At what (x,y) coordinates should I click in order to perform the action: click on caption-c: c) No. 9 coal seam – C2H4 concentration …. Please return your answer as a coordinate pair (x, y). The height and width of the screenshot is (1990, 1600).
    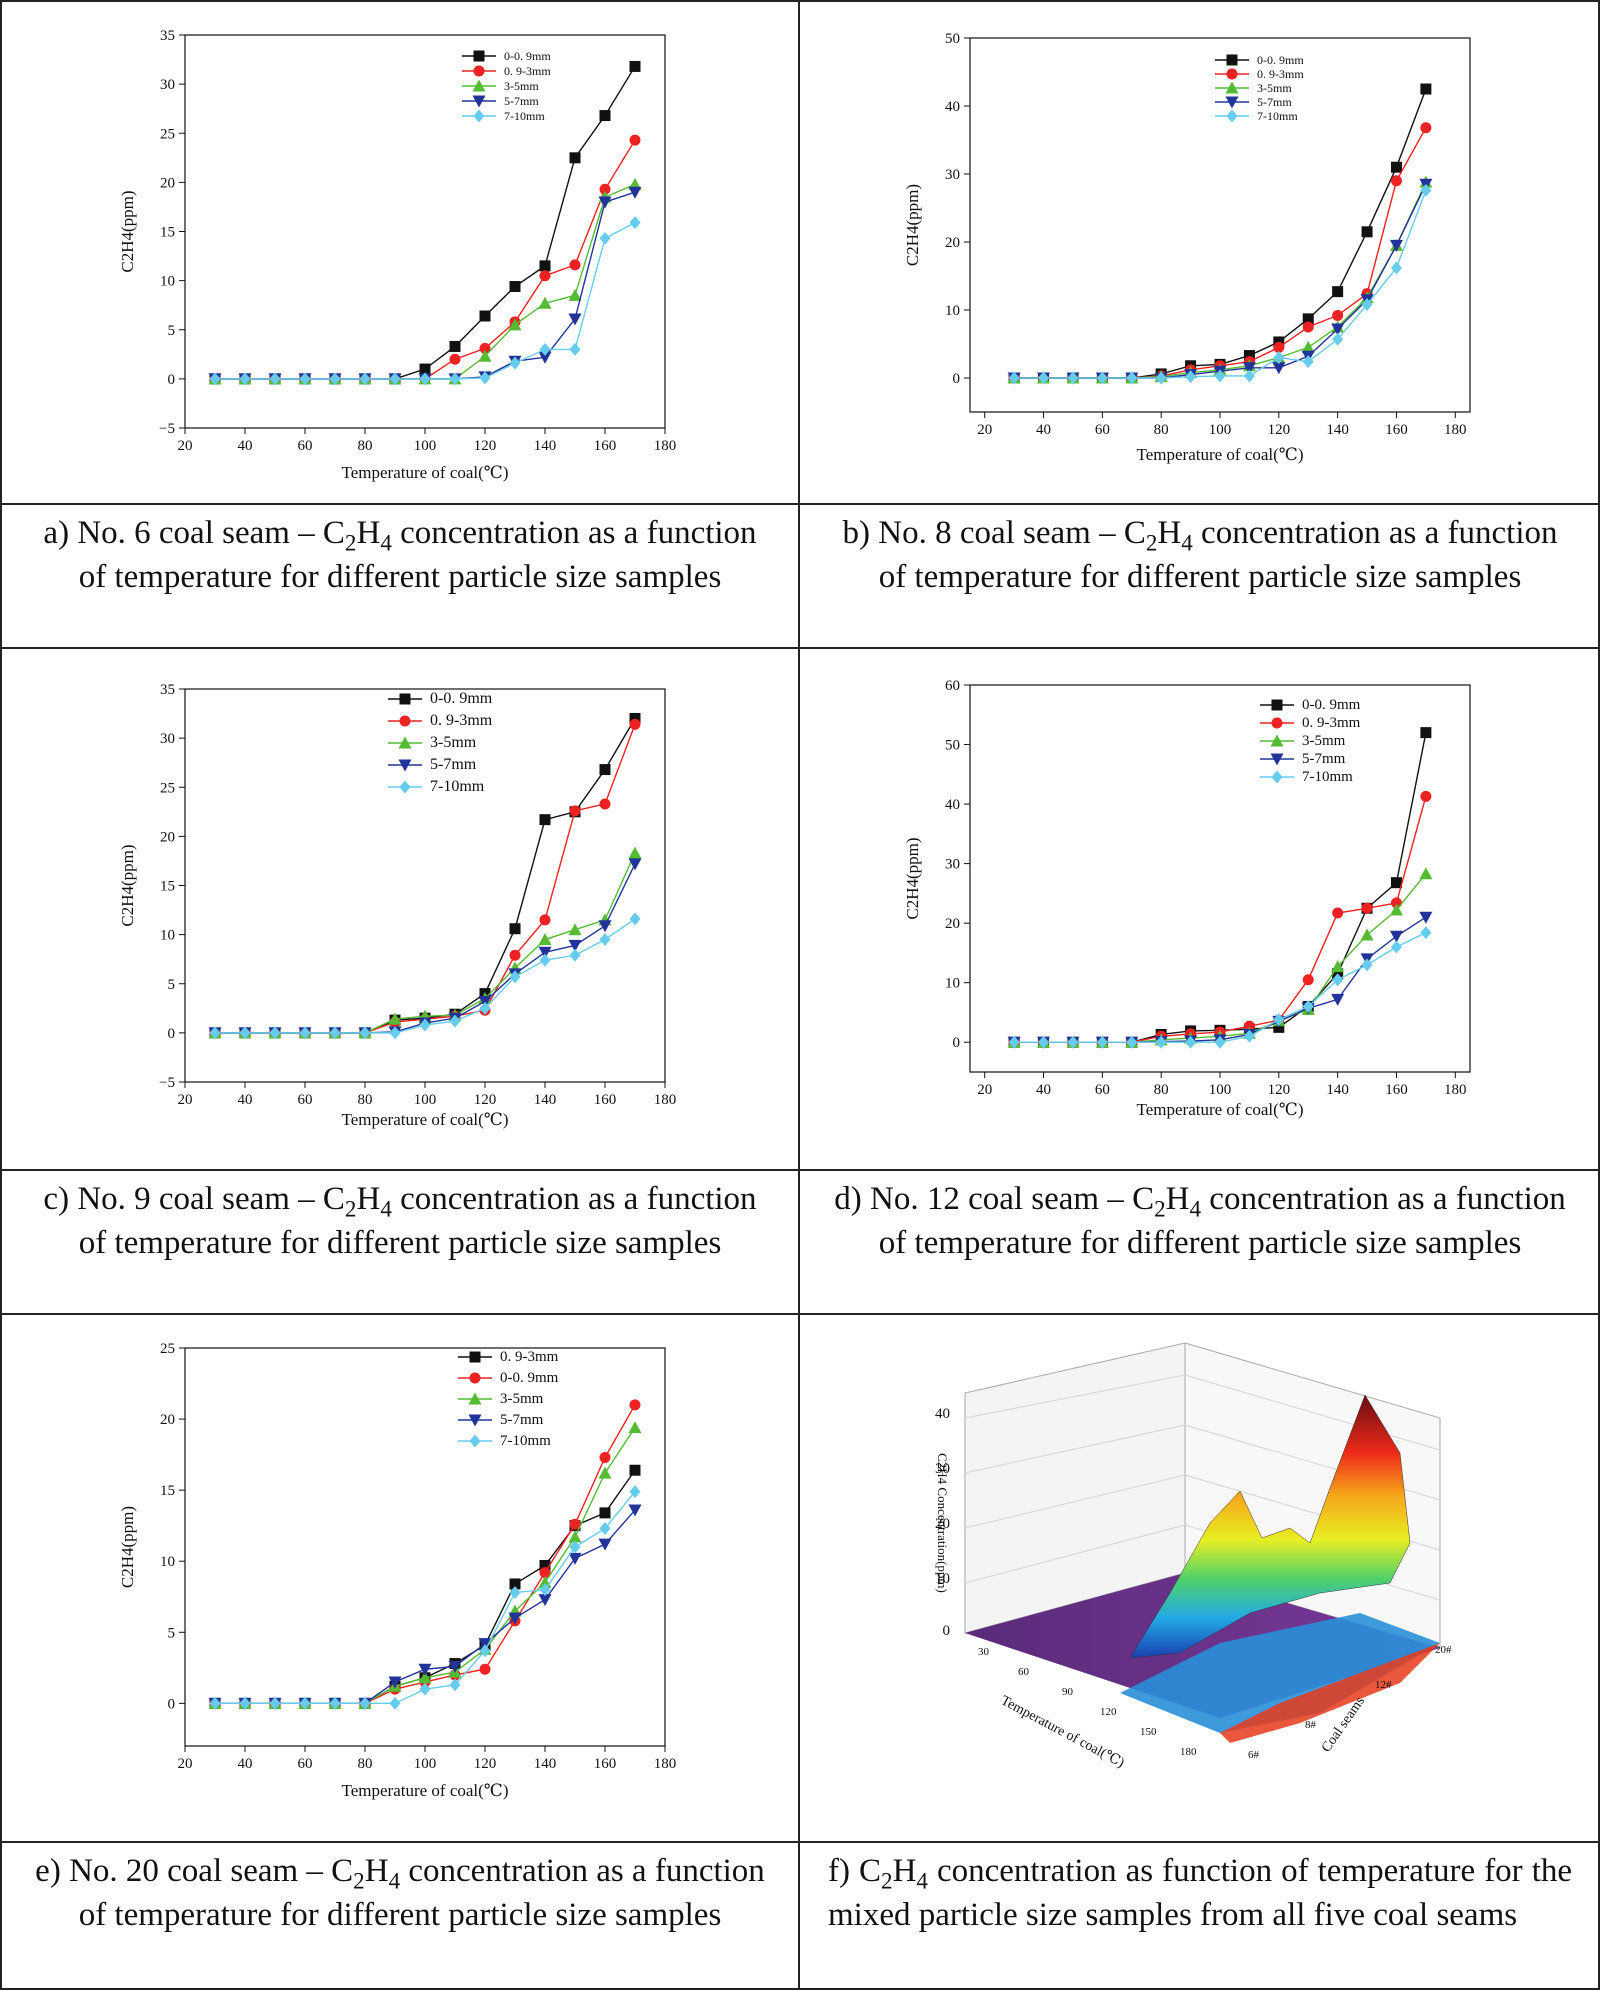
    Looking at the image, I should click on (400, 1218).